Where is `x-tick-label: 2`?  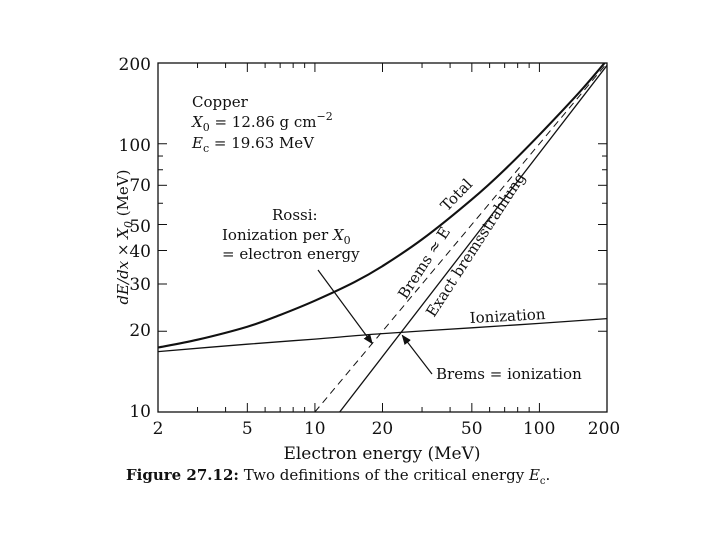
x-tick-label: 2 is located at coordinates (158, 429).